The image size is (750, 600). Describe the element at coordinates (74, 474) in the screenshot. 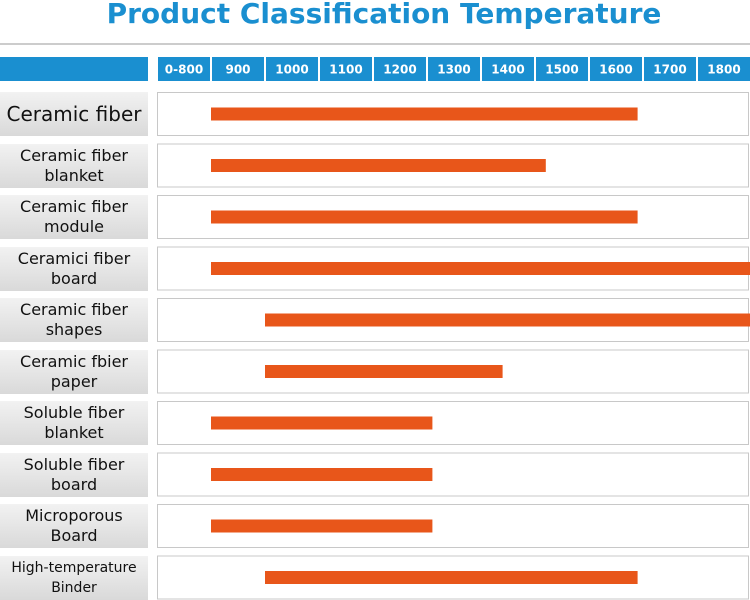

I see `category-label: Soluble fiber board` at that location.